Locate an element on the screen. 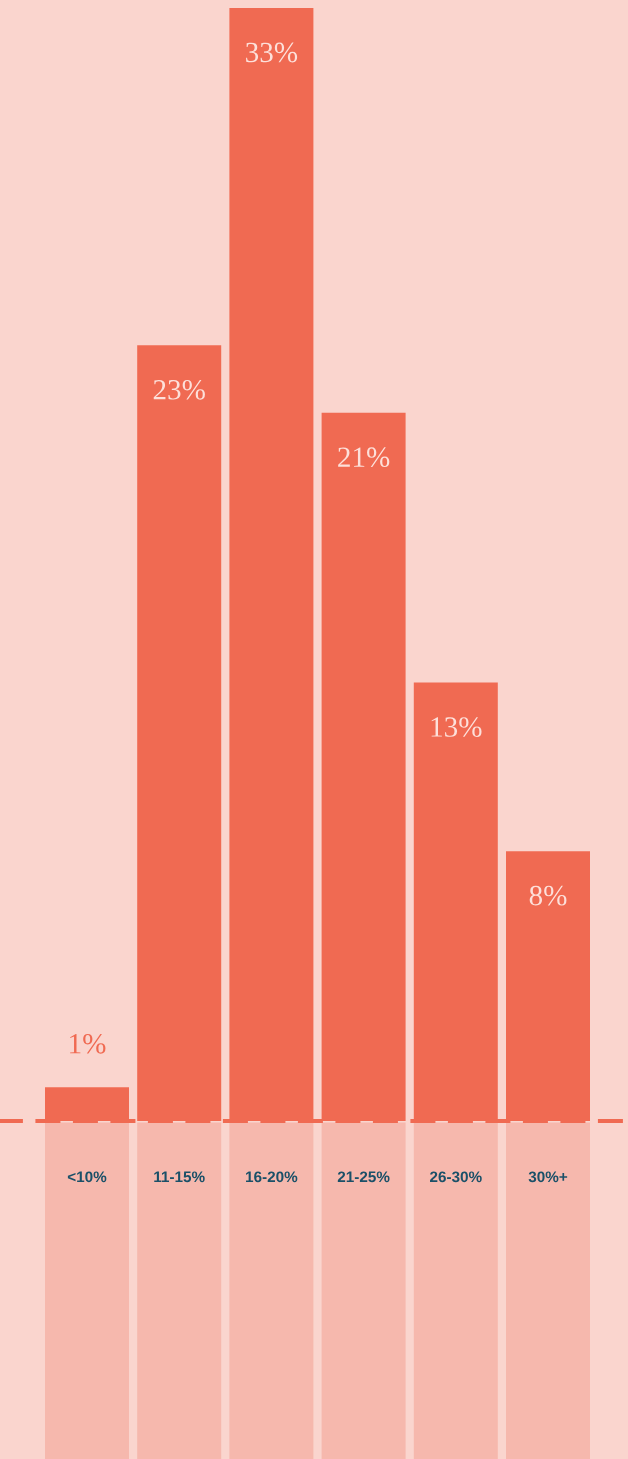 Image resolution: width=628 pixels, height=1459 pixels. x-tick-label: 11-15% is located at coordinates (179, 1177).